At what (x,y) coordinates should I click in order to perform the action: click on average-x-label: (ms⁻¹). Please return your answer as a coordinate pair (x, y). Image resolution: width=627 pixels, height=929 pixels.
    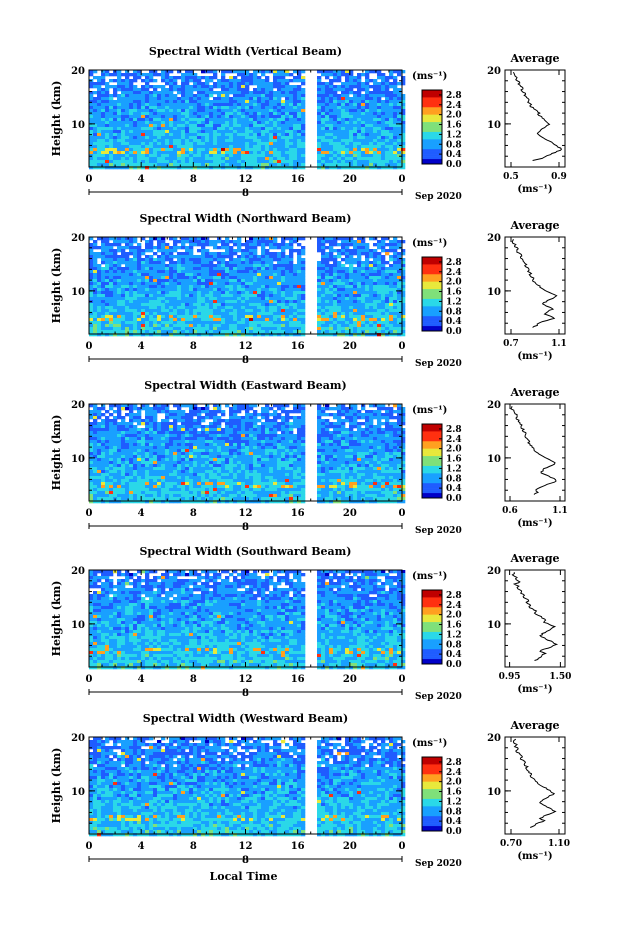
    Looking at the image, I should click on (534, 189).